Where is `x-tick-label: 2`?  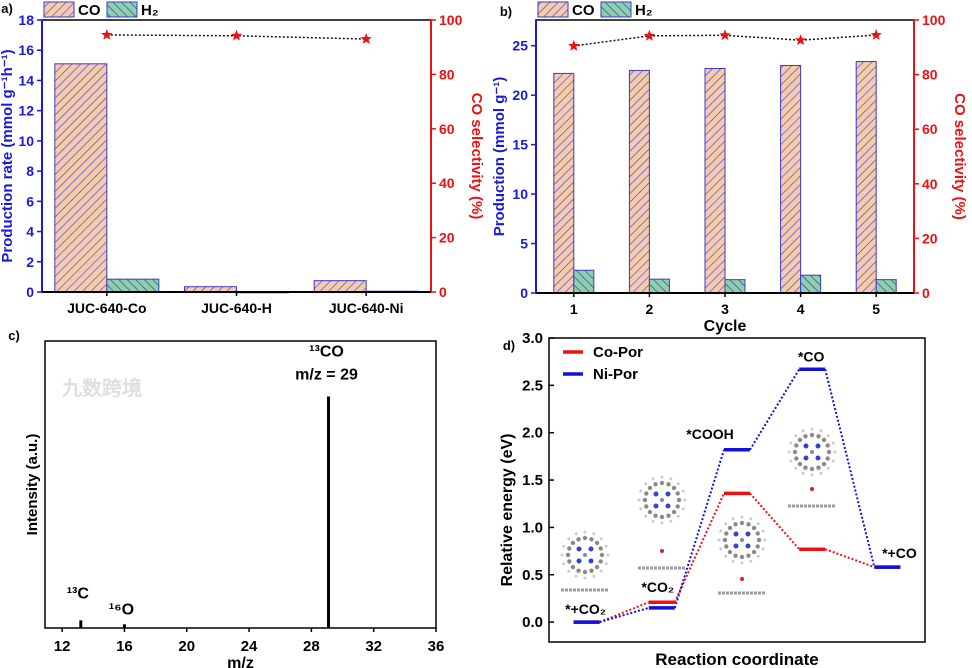
x-tick-label: 2 is located at coordinates (650, 309).